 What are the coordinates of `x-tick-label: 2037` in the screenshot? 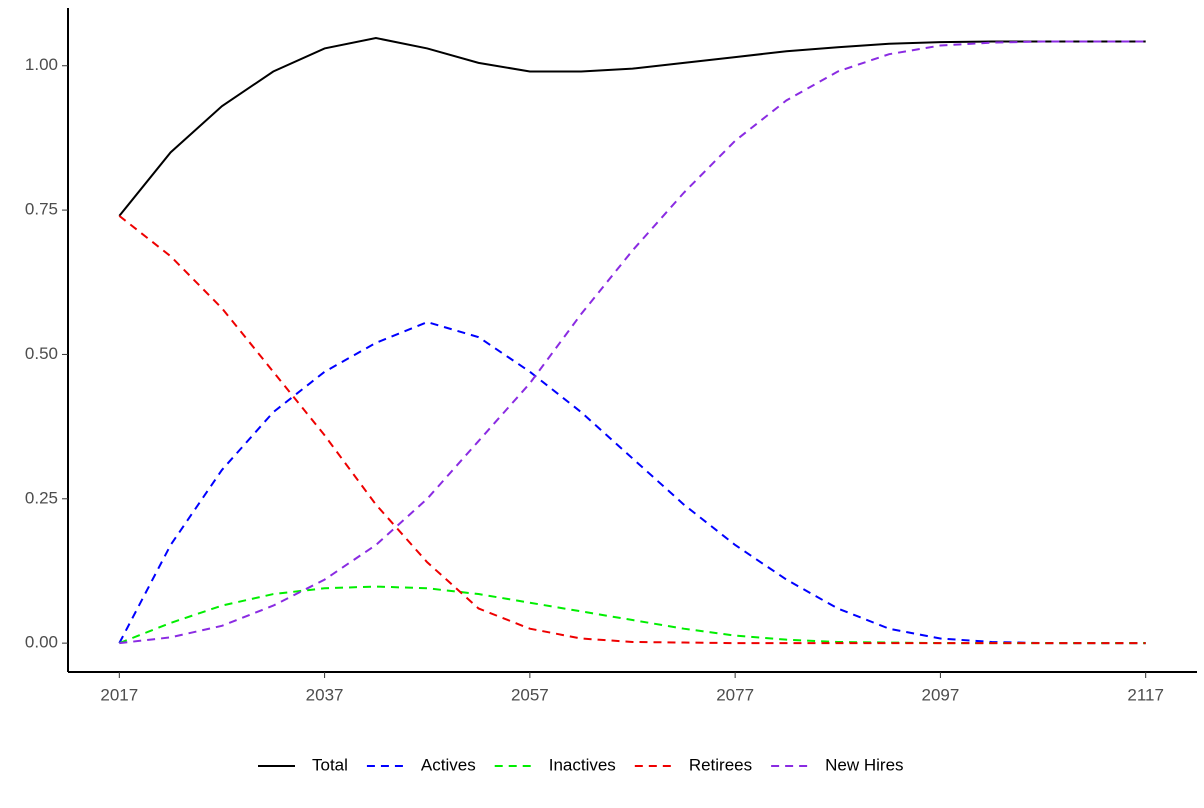 It's located at (325, 694).